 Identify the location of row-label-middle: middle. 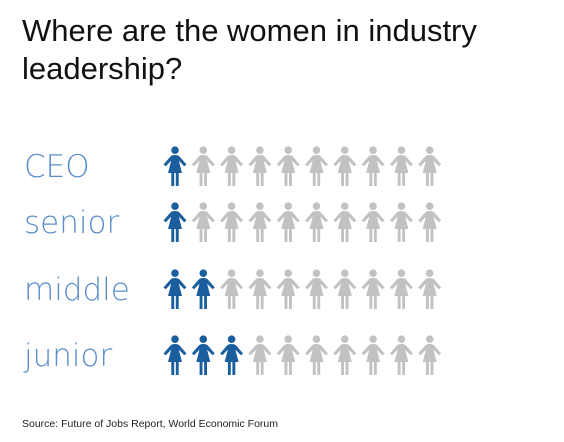
(77, 290).